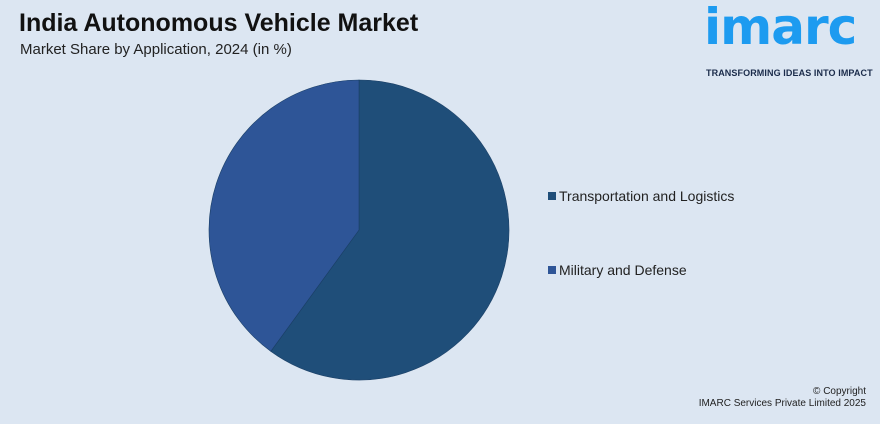 Image resolution: width=880 pixels, height=424 pixels. I want to click on logo-wordmark: imarc, so click(780, 28).